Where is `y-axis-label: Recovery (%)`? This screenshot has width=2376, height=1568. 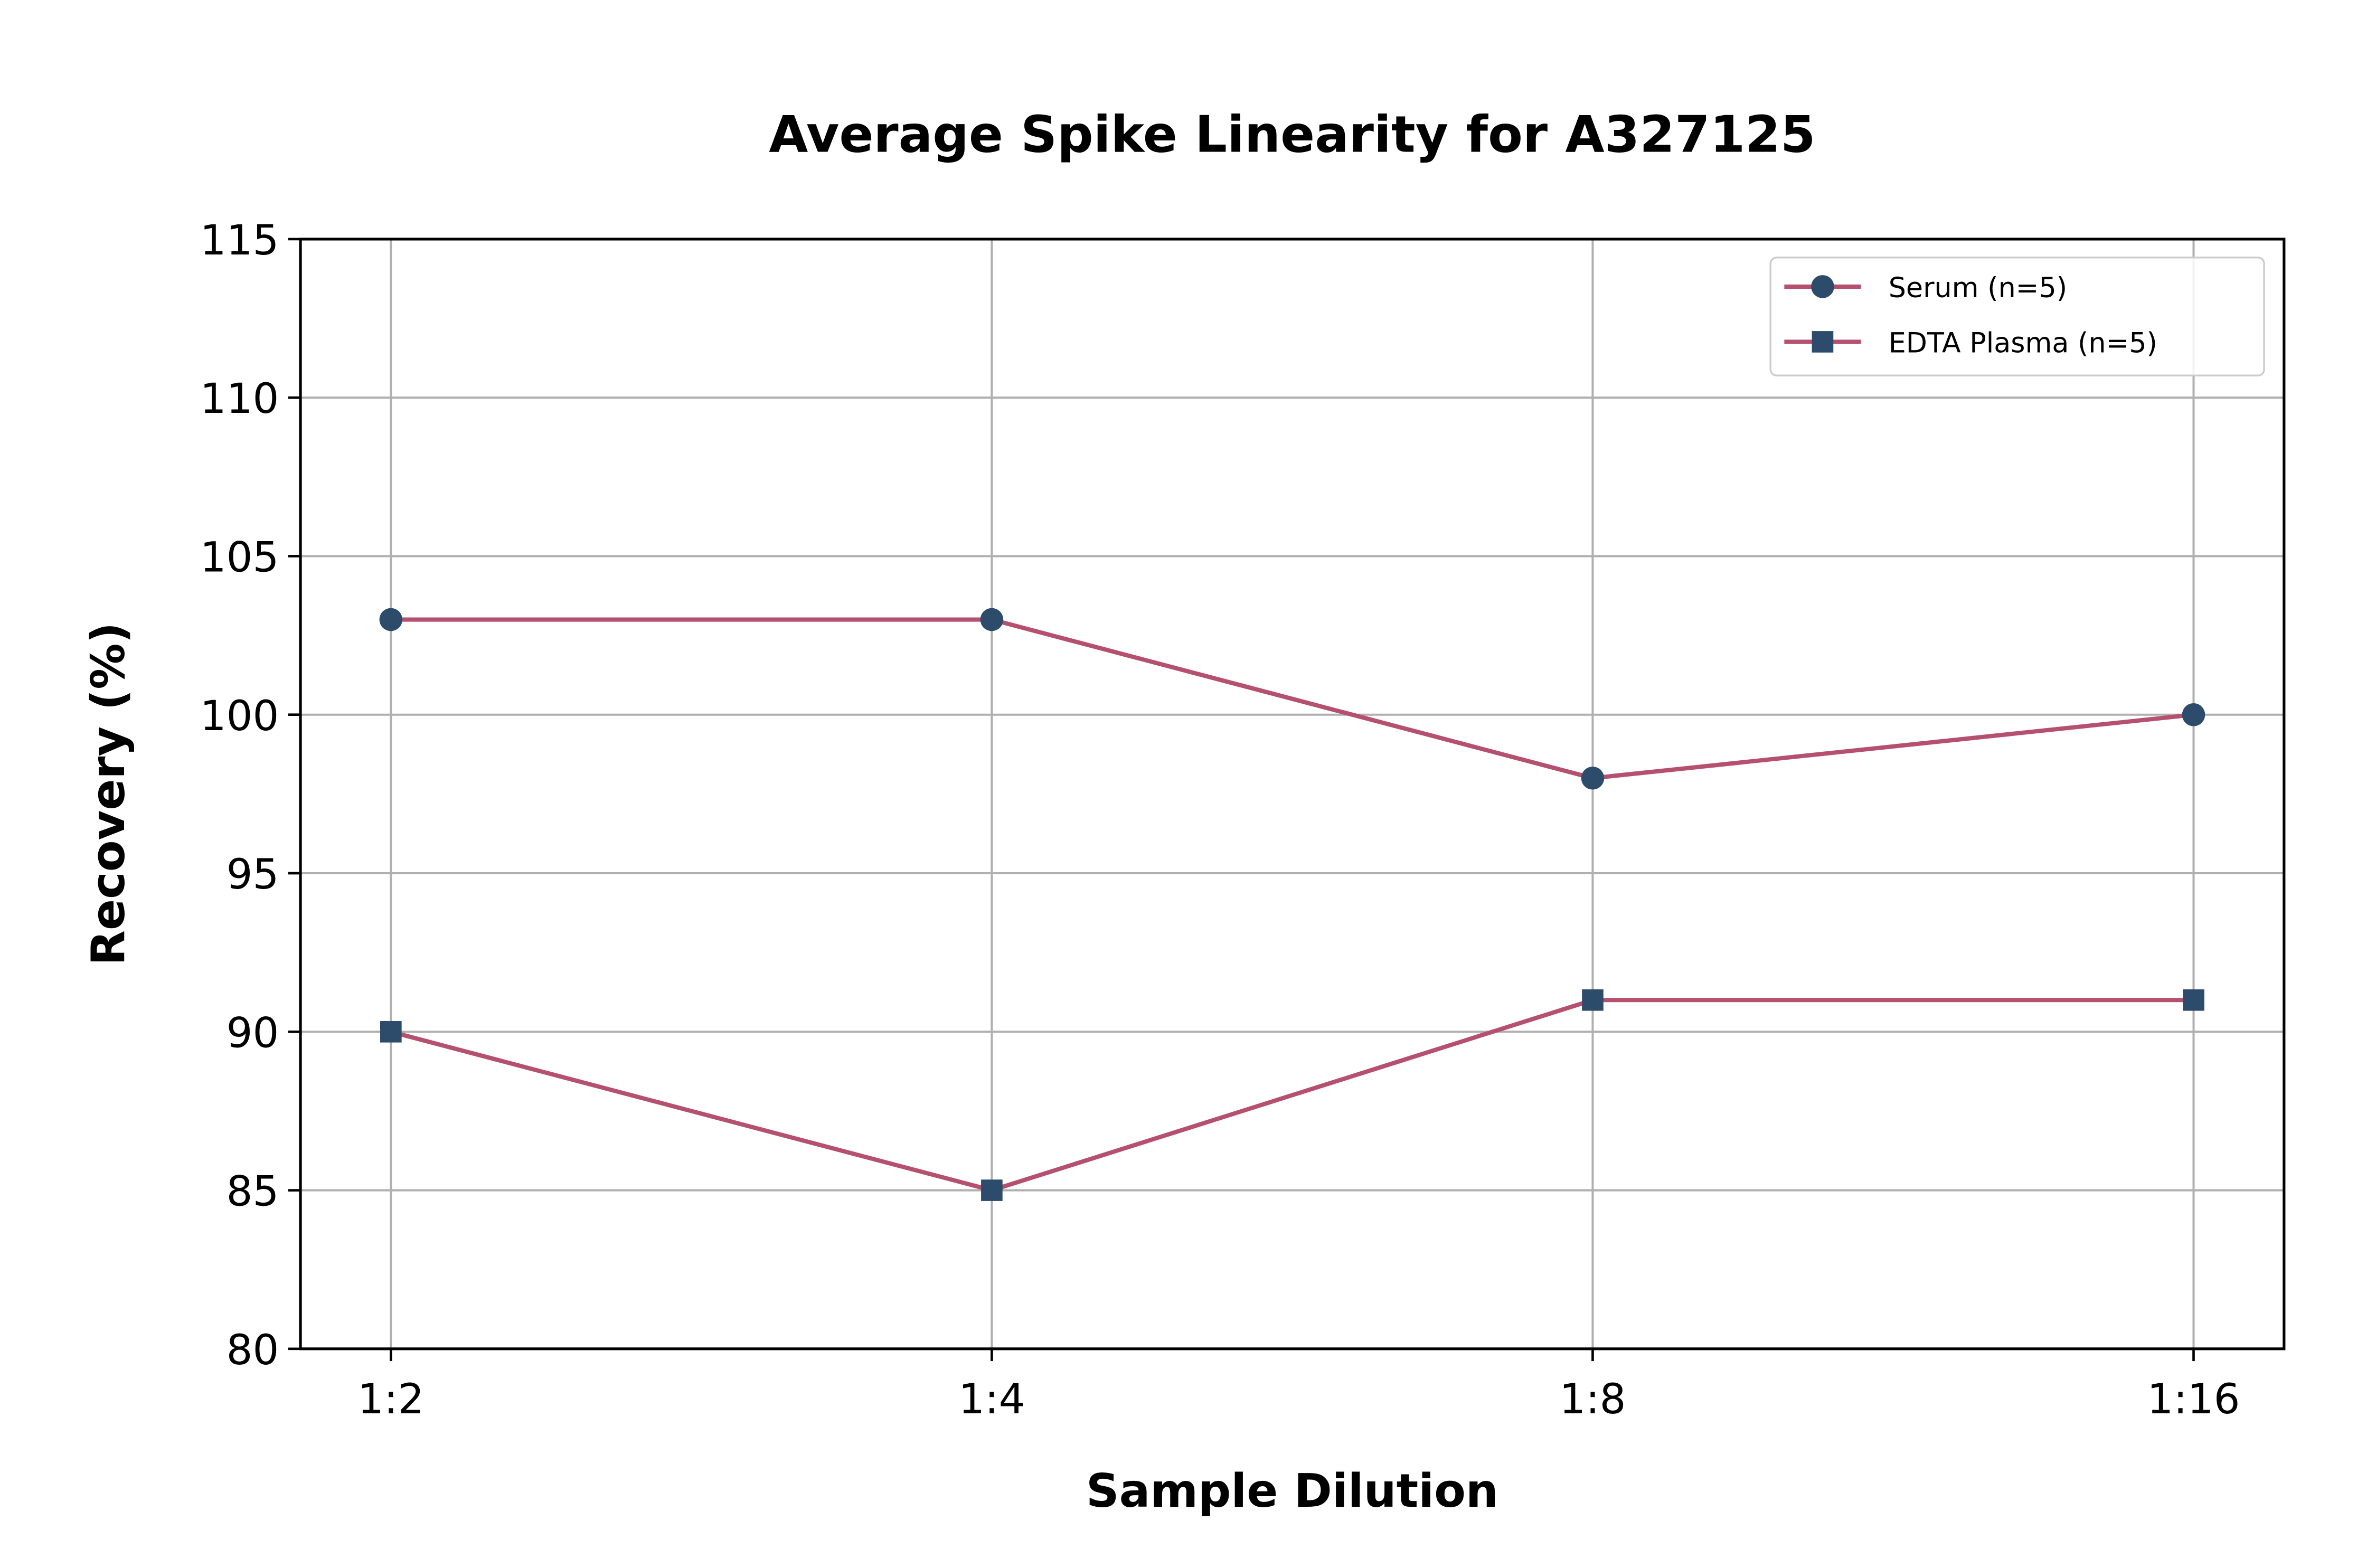 y-axis-label: Recovery (%) is located at coordinates (108, 794).